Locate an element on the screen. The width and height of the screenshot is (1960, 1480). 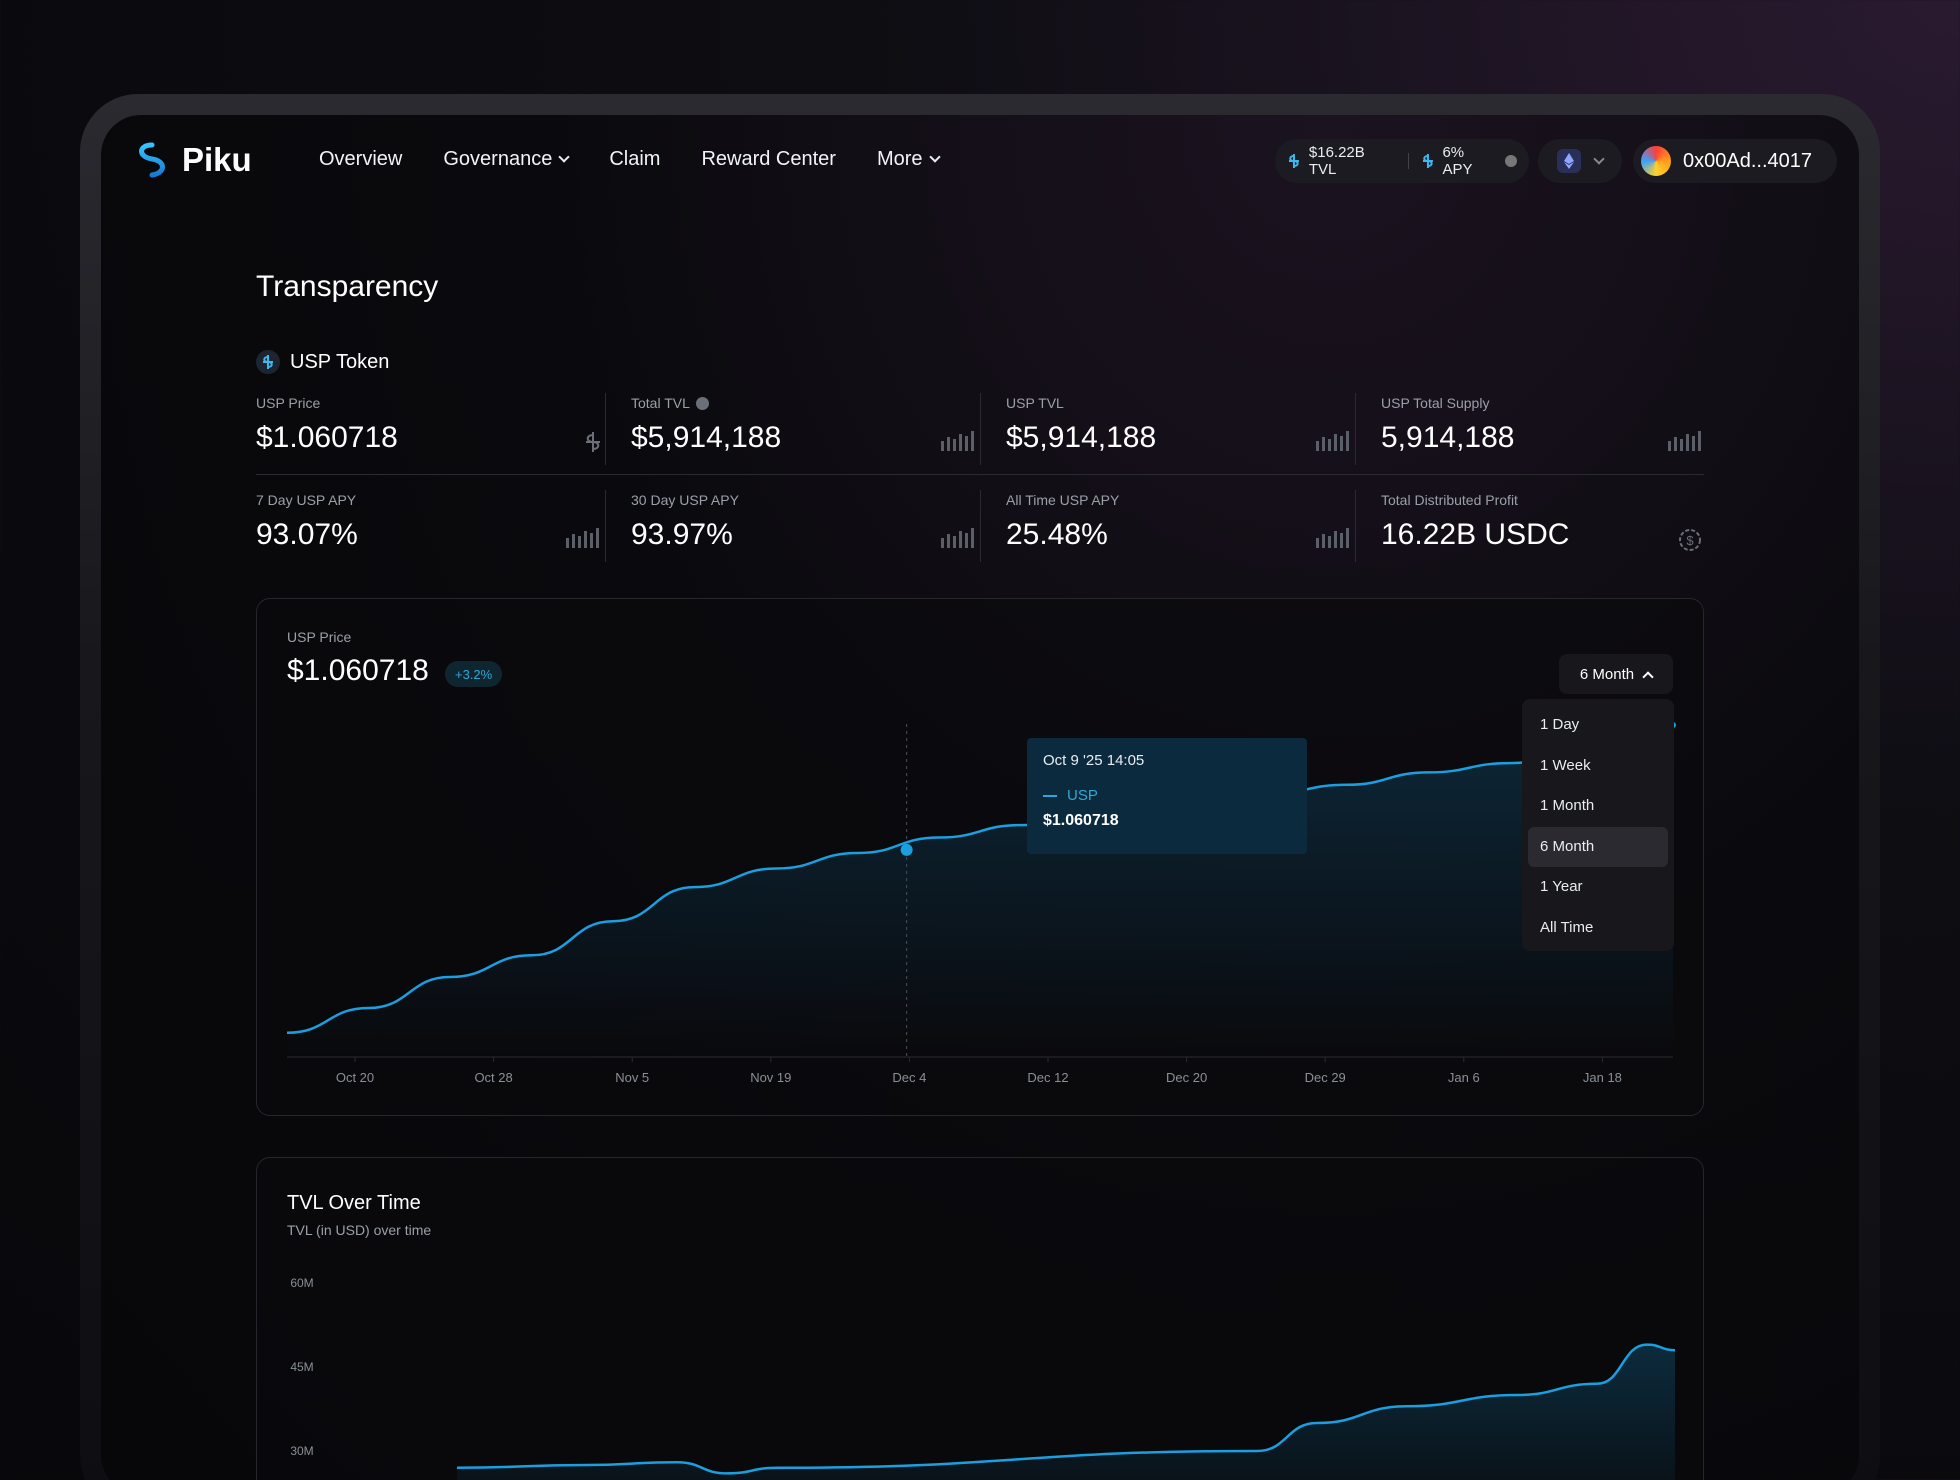
usp-token-icon is located at coordinates (268, 362).